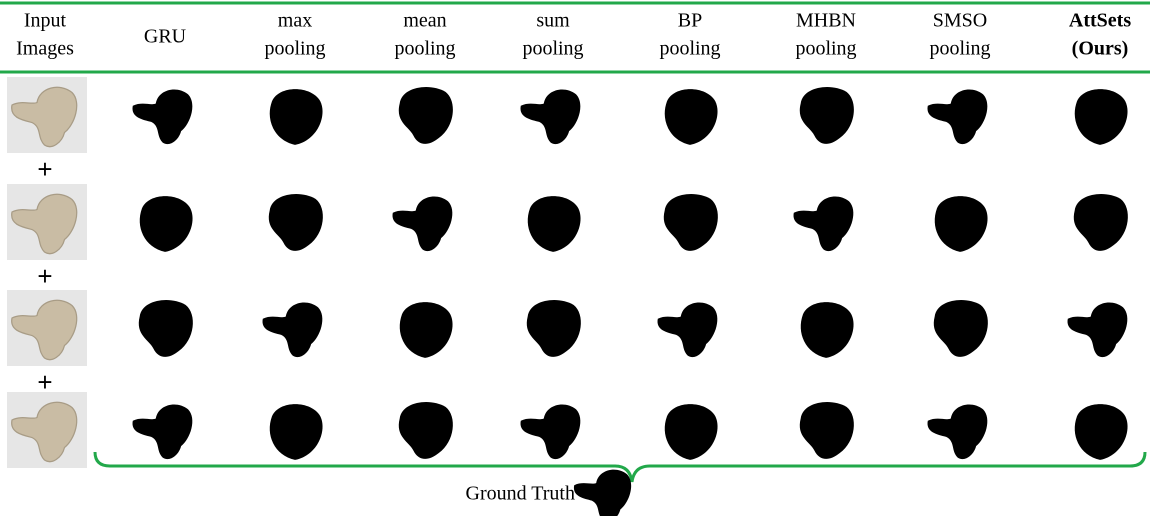  Describe the element at coordinates (45, 49) in the screenshot. I see `column-header: Images` at that location.